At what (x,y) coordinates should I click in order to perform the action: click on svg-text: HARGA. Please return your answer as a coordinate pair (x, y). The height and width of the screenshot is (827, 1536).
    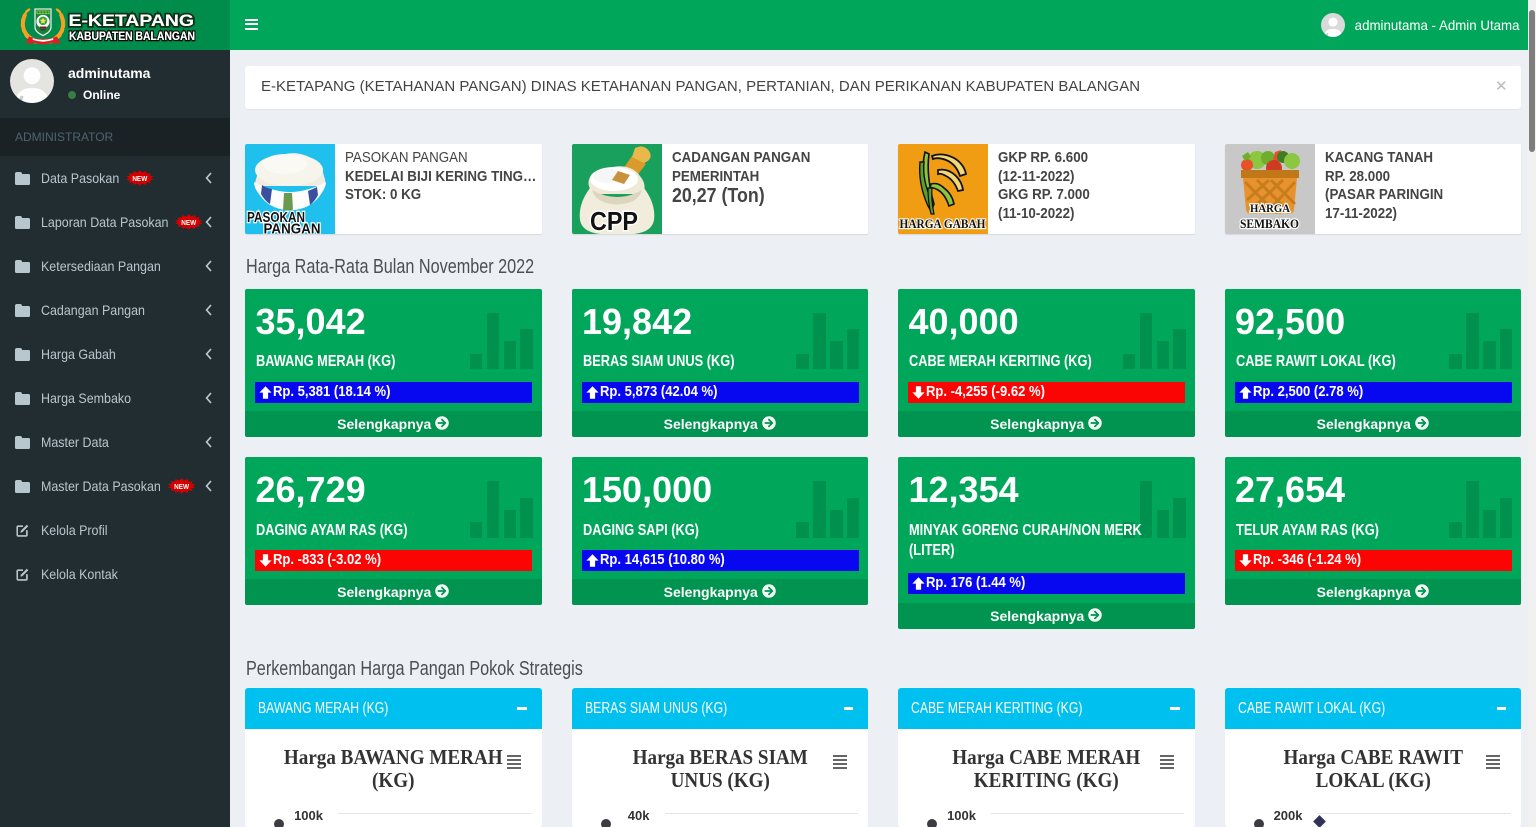
    Looking at the image, I should click on (1270, 209).